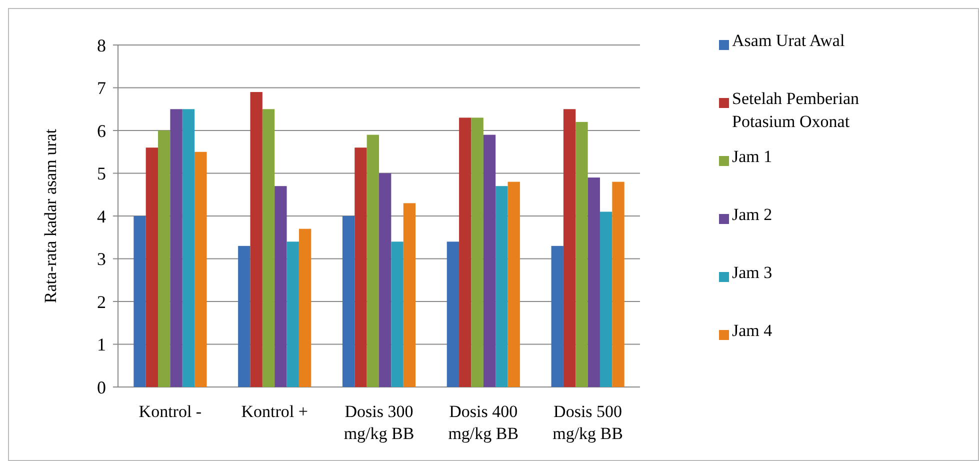 The width and height of the screenshot is (979, 461). What do you see at coordinates (101, 216) in the screenshot?
I see `y-tick-label: 4` at bounding box center [101, 216].